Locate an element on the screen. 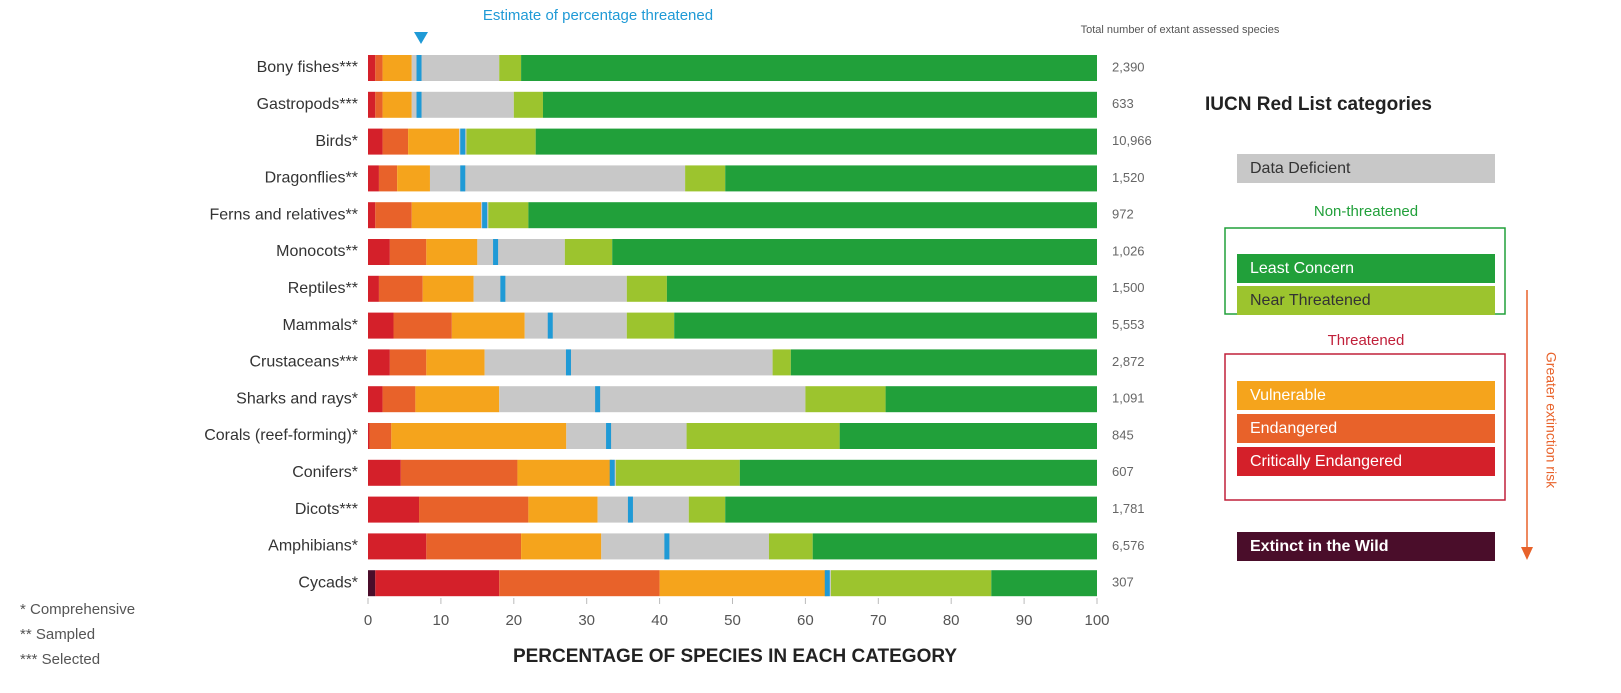 This screenshot has width=1621, height=693. x-tick-label: 60 is located at coordinates (805, 620).